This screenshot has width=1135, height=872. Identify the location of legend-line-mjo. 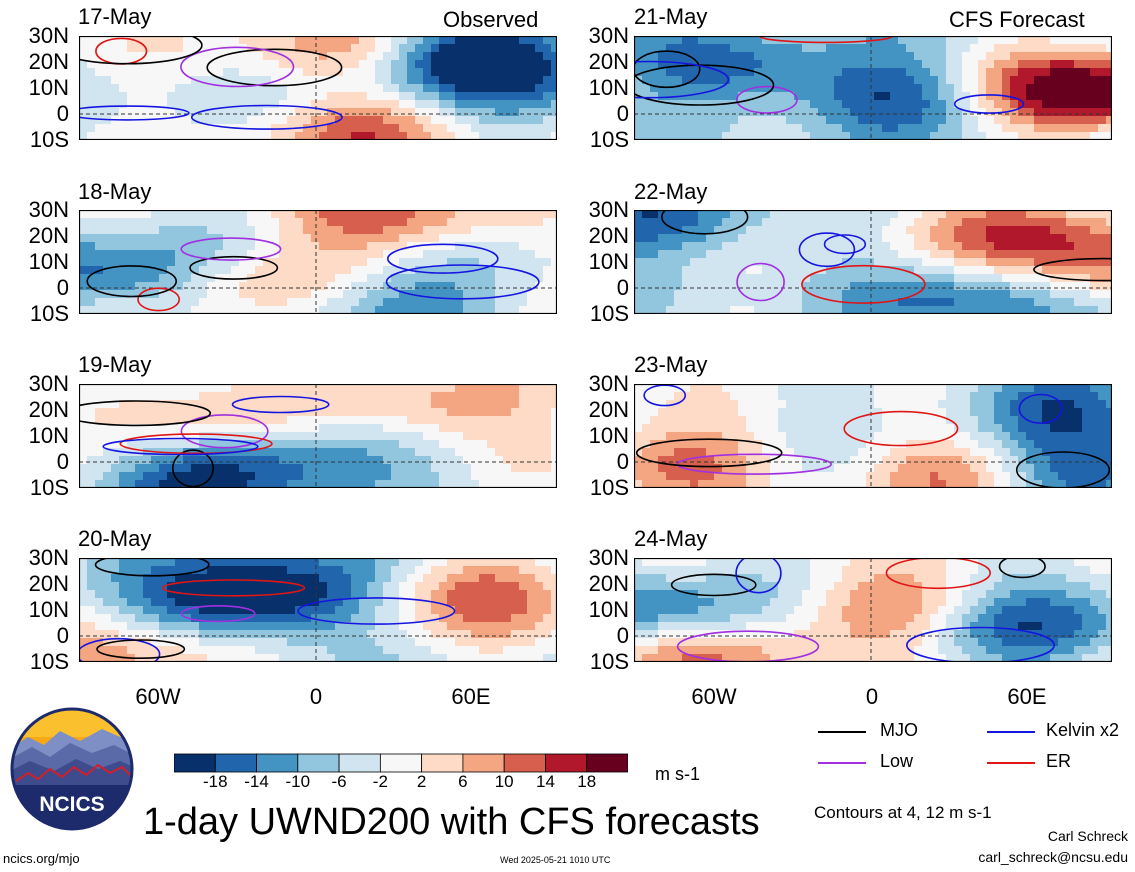
(842, 732).